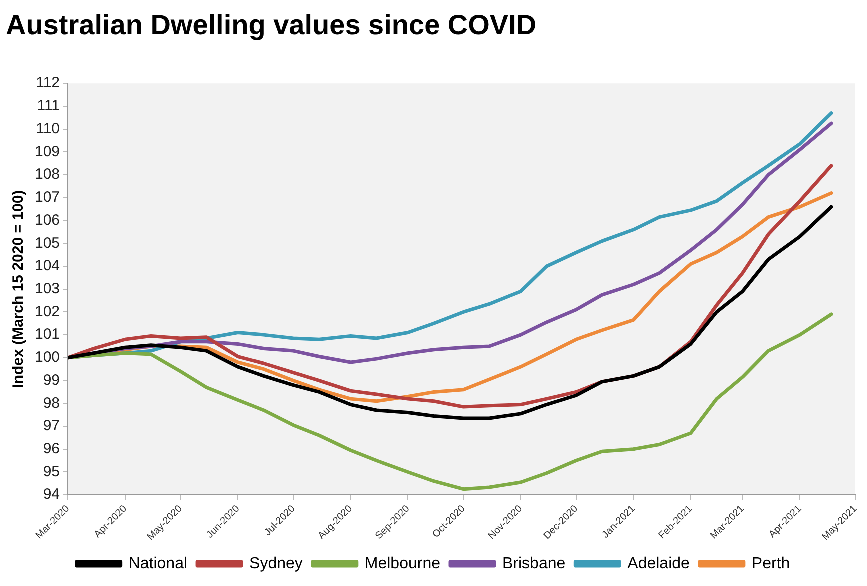  I want to click on y-tick-label: 101, so click(47, 335).